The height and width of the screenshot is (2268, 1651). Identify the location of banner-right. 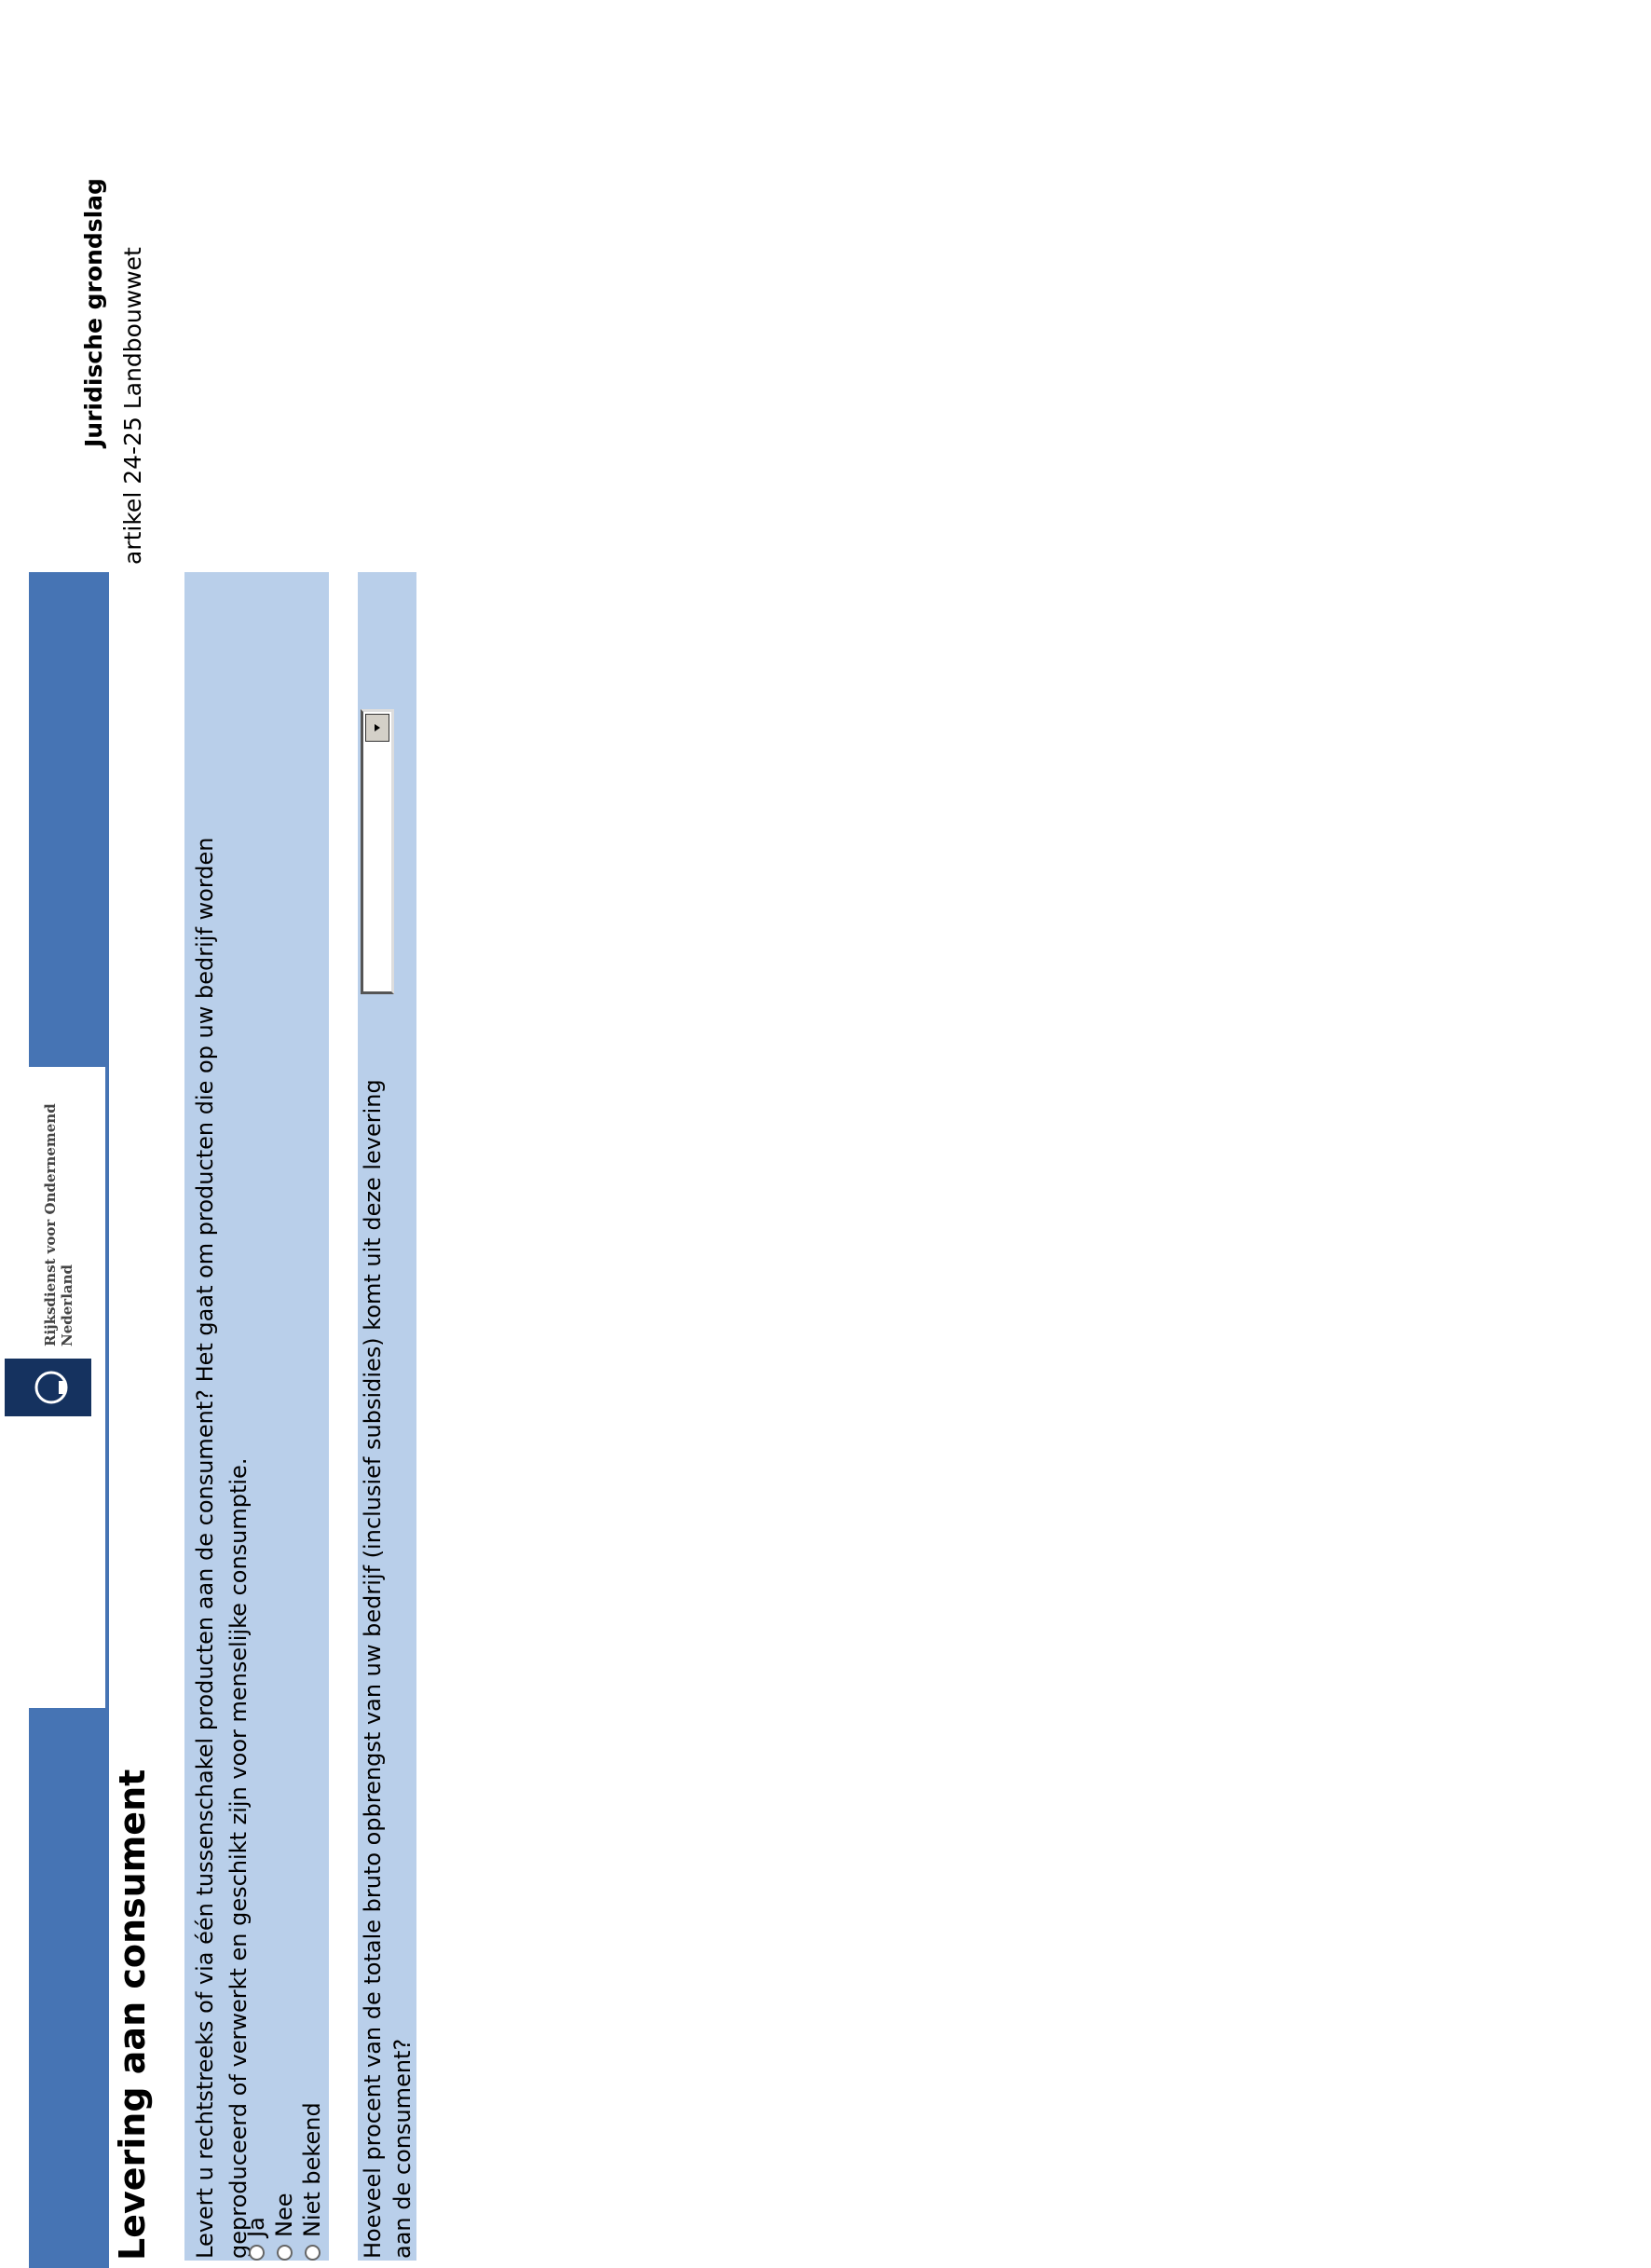
(69, 819).